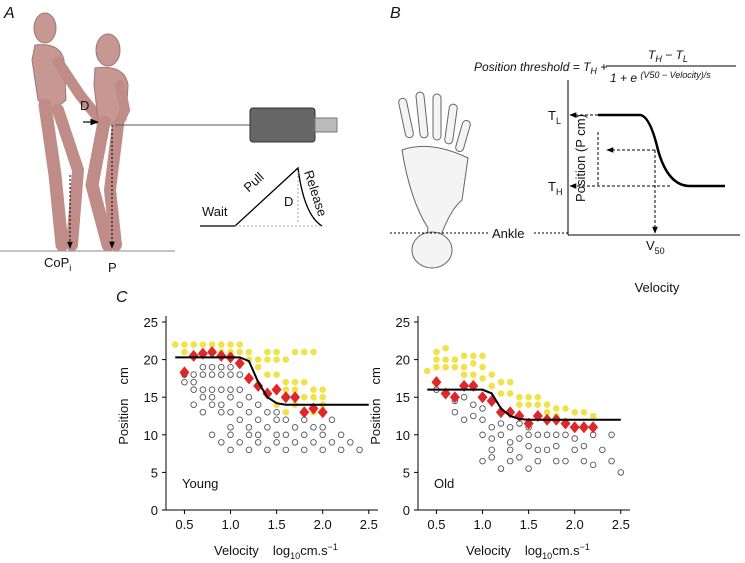  I want to click on motor, so click(282, 125).